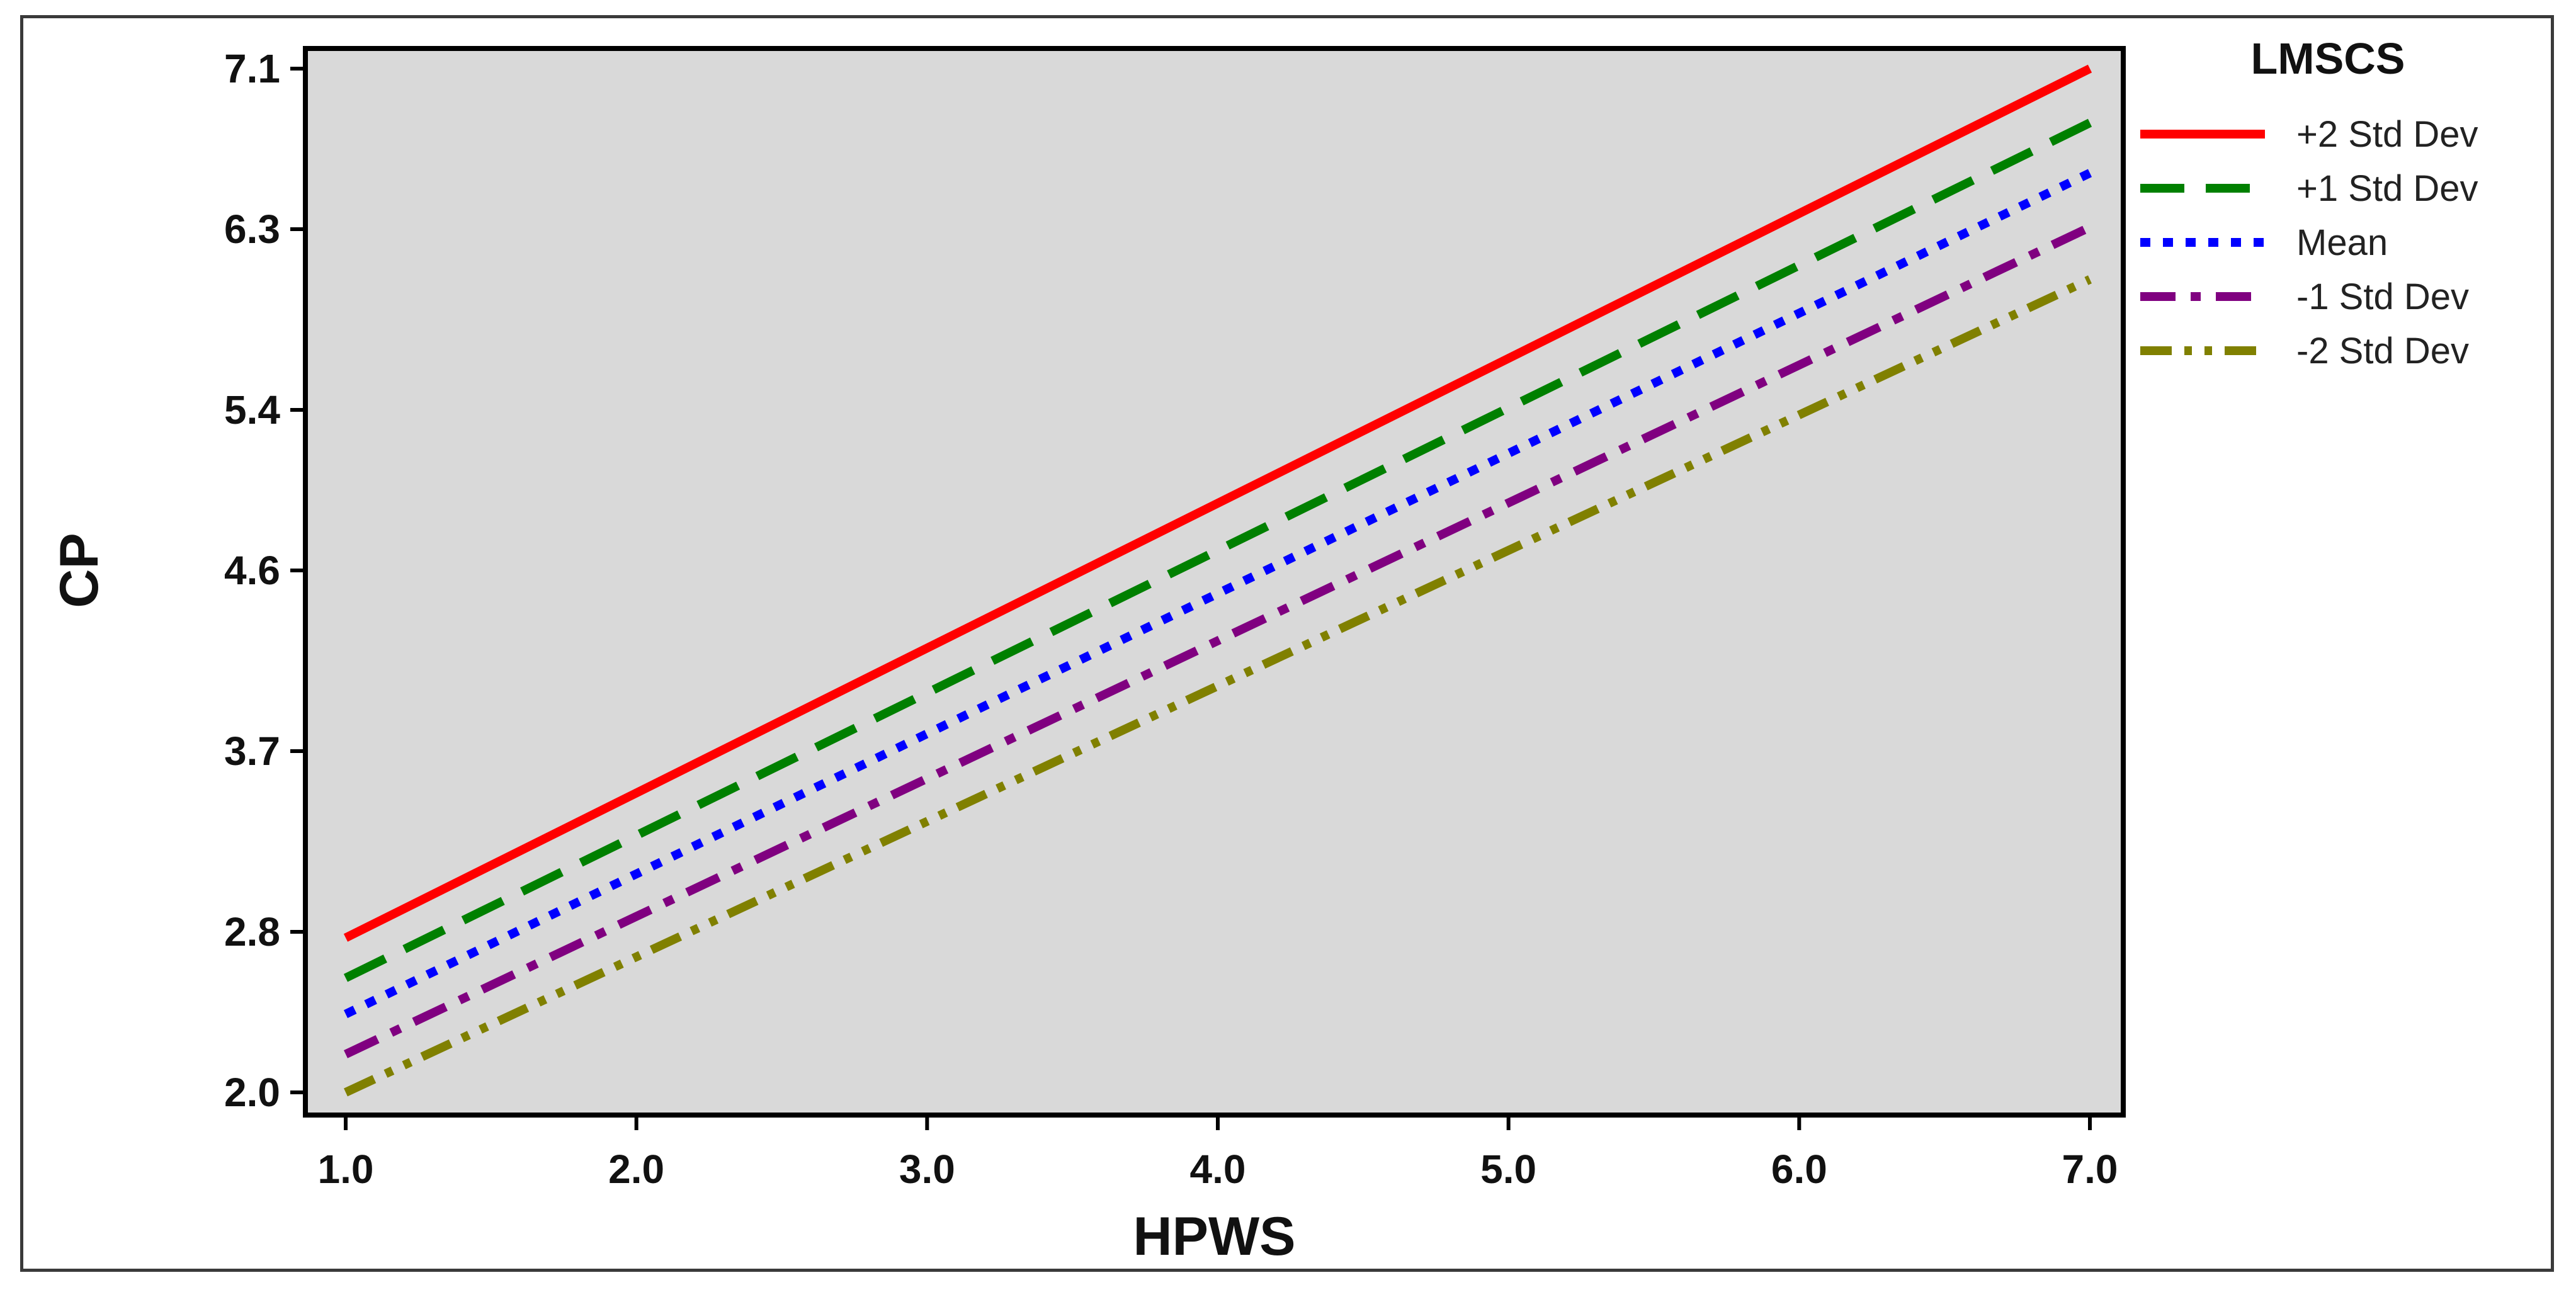 The height and width of the screenshot is (1297, 2576). I want to click on y-tick-label: 7.1, so click(252, 68).